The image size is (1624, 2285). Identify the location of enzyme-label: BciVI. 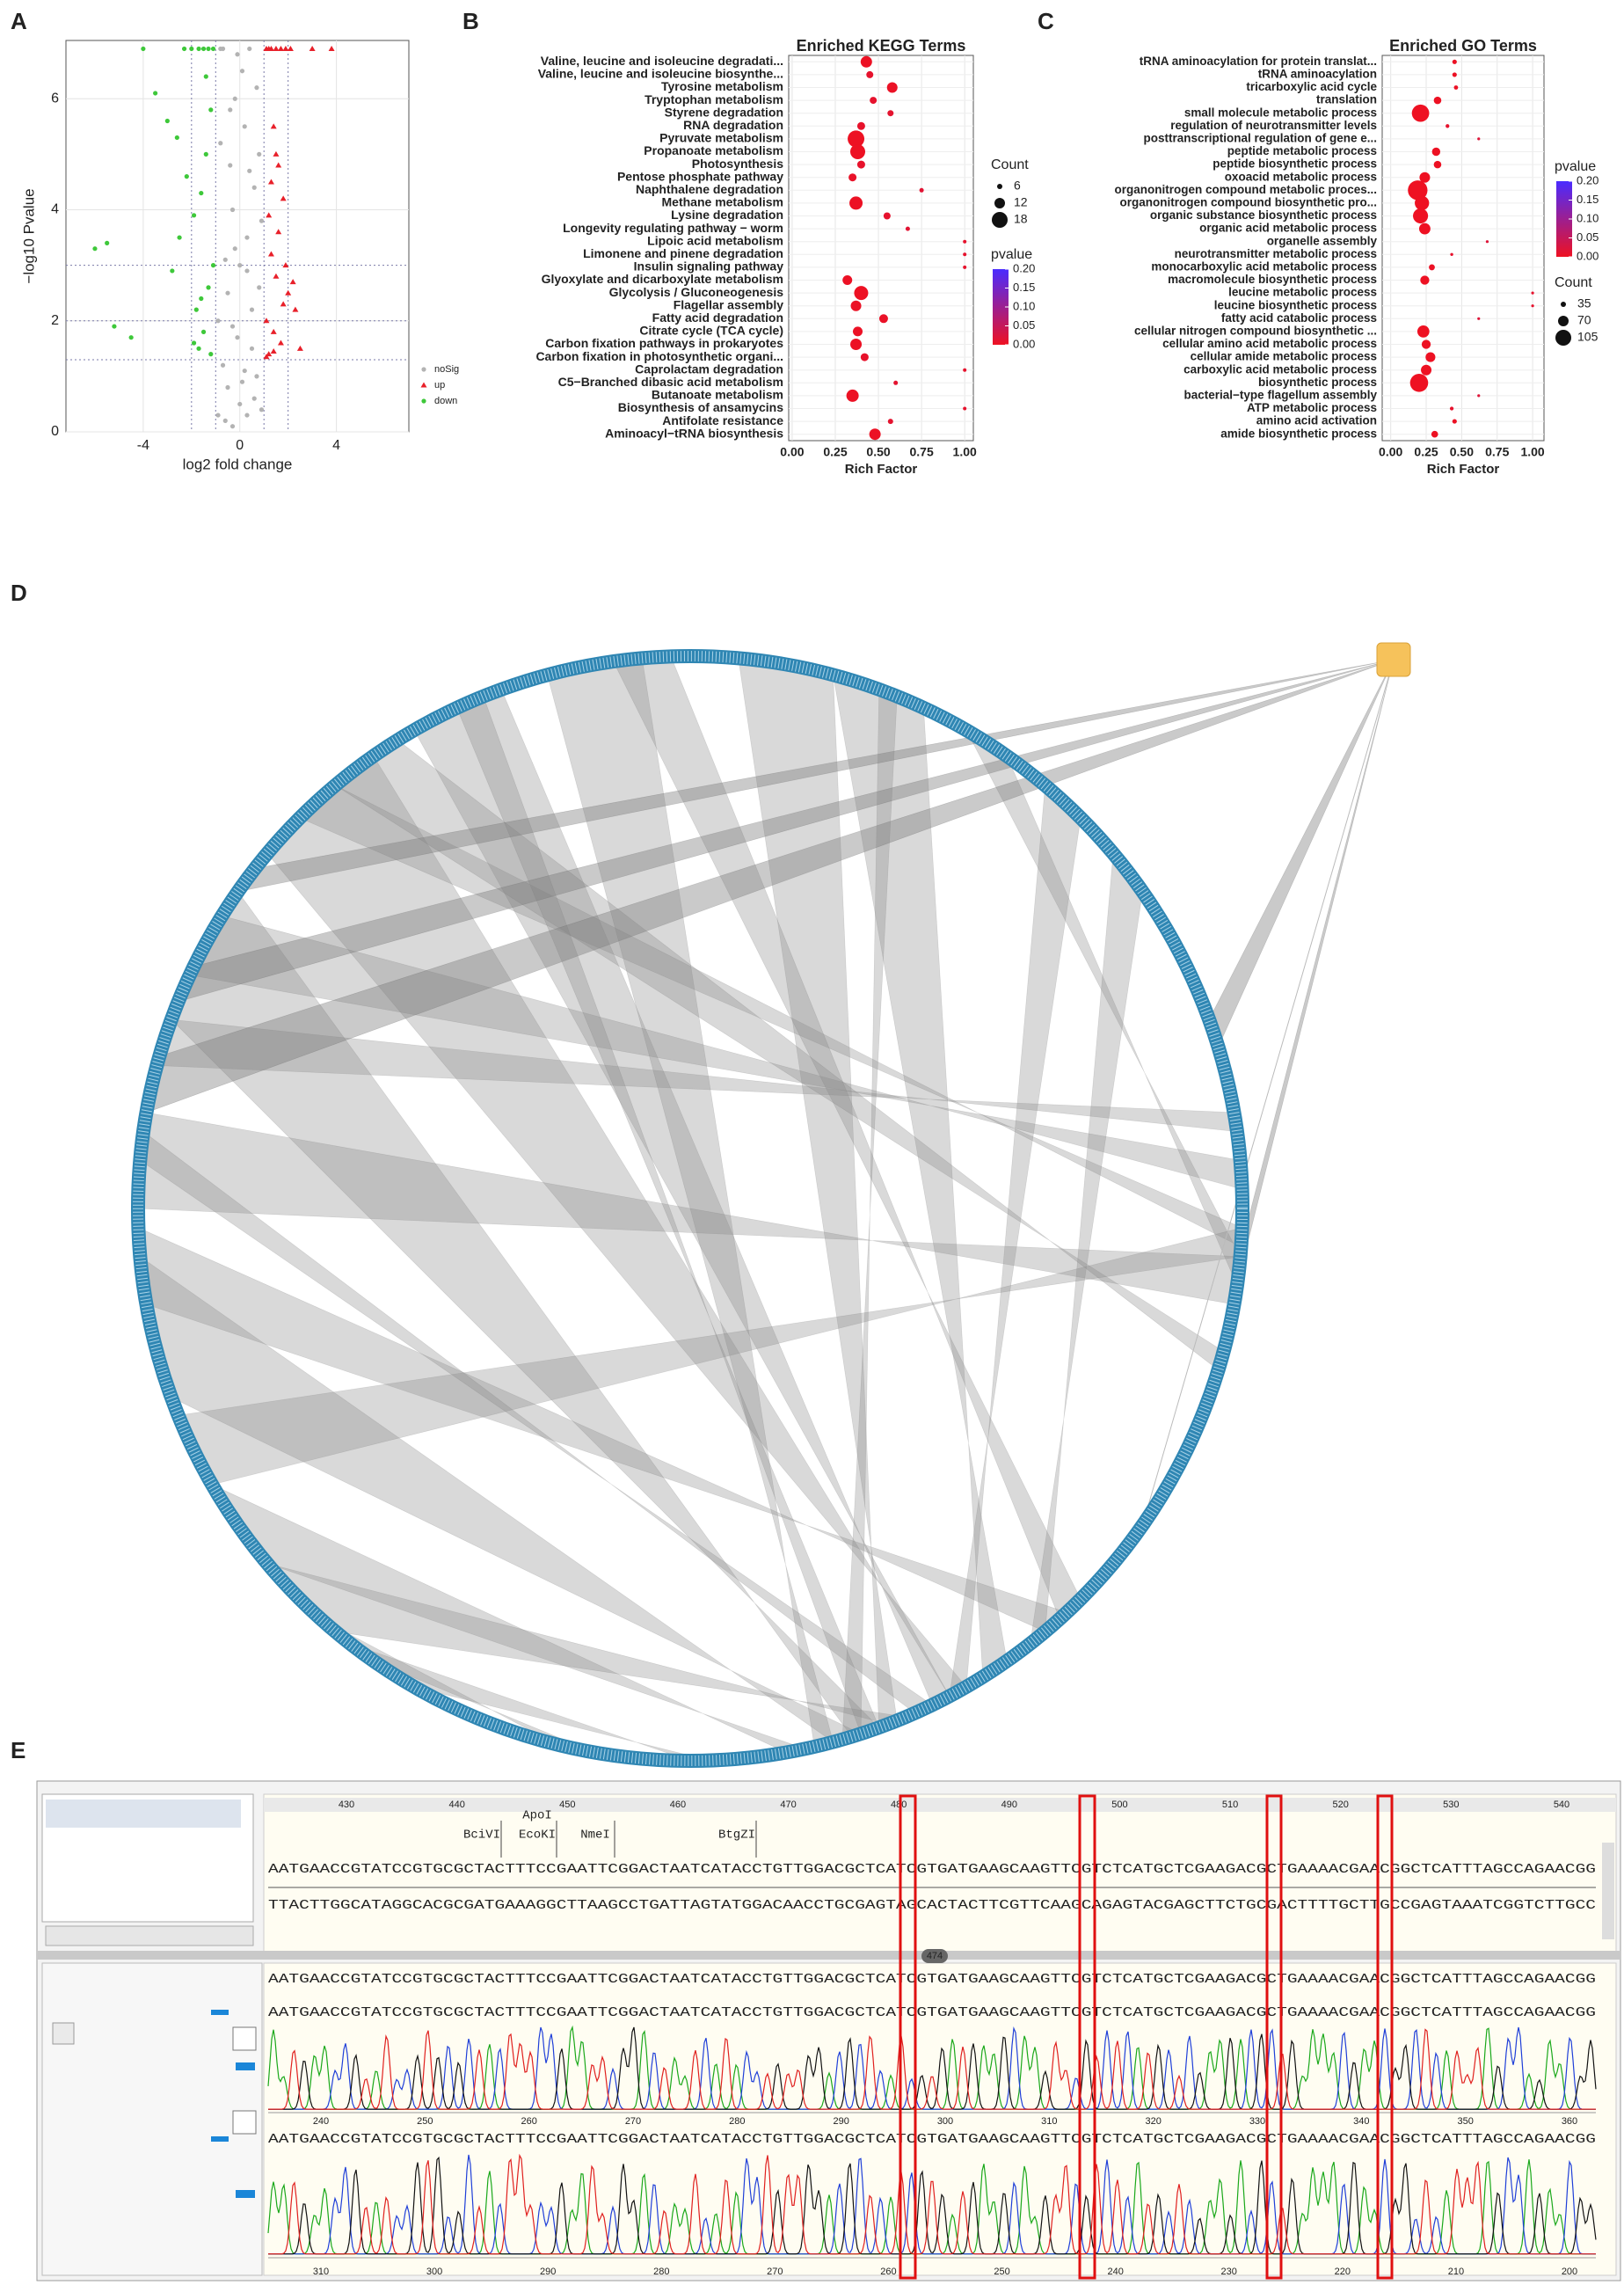
(482, 1836).